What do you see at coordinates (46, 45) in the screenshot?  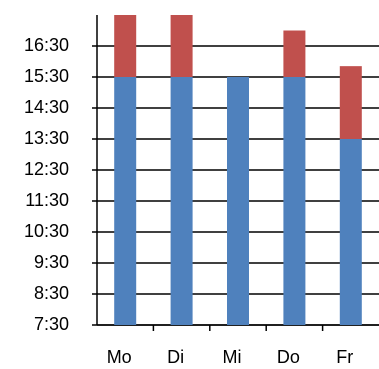 I see `y-tick-label: 16:30` at bounding box center [46, 45].